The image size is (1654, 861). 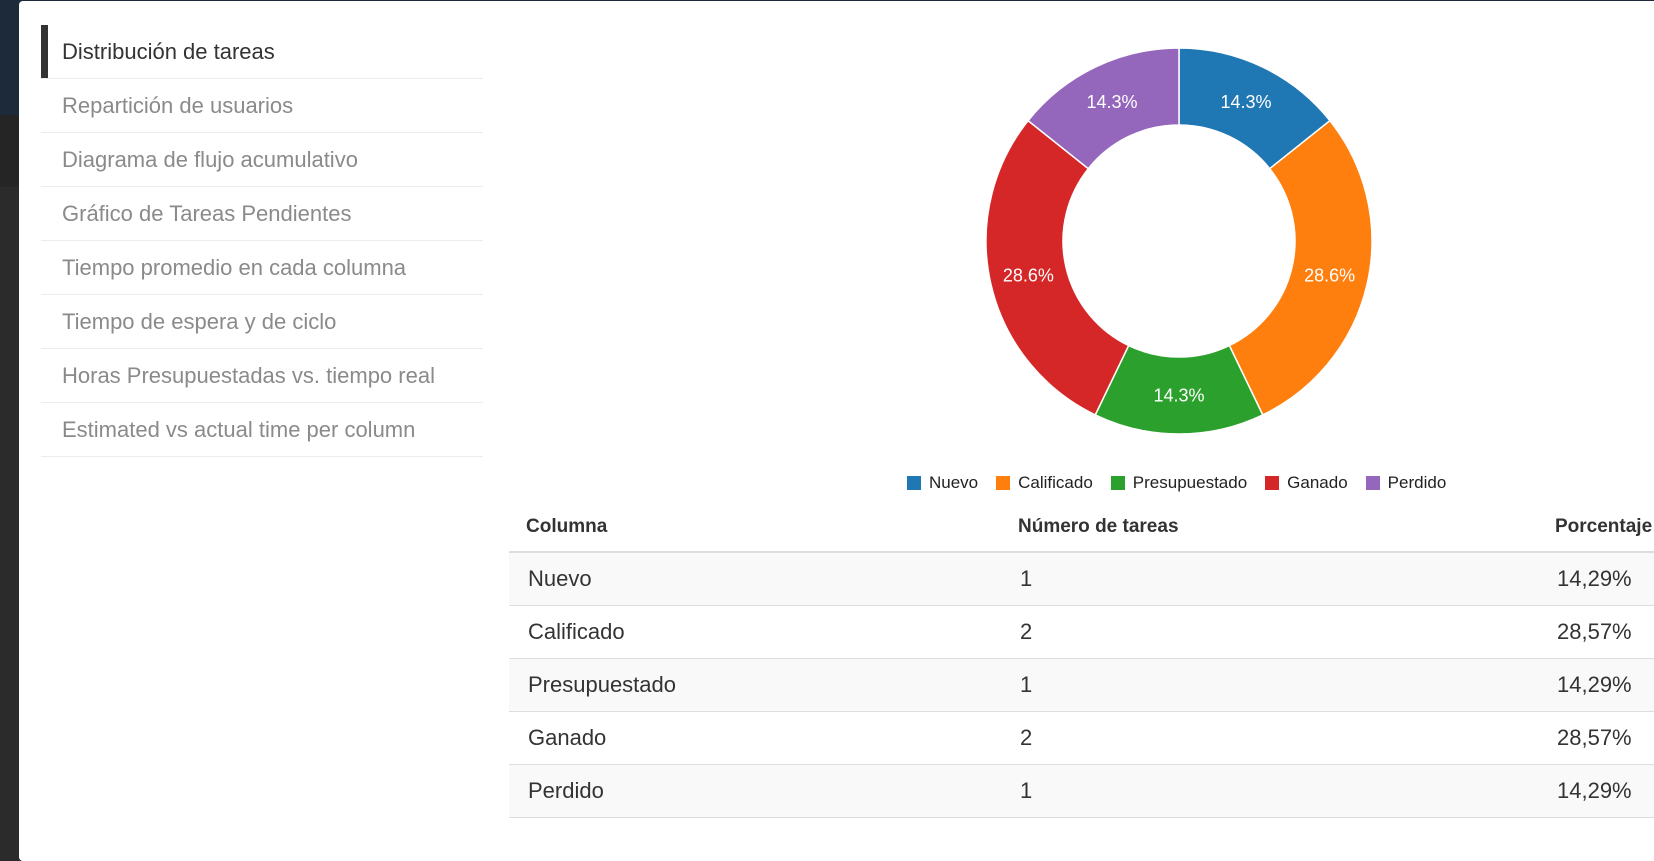 I want to click on sidebar-item-budget-vs-real: Horas Presupuestadas vs. tiempo real, so click(x=262, y=376).